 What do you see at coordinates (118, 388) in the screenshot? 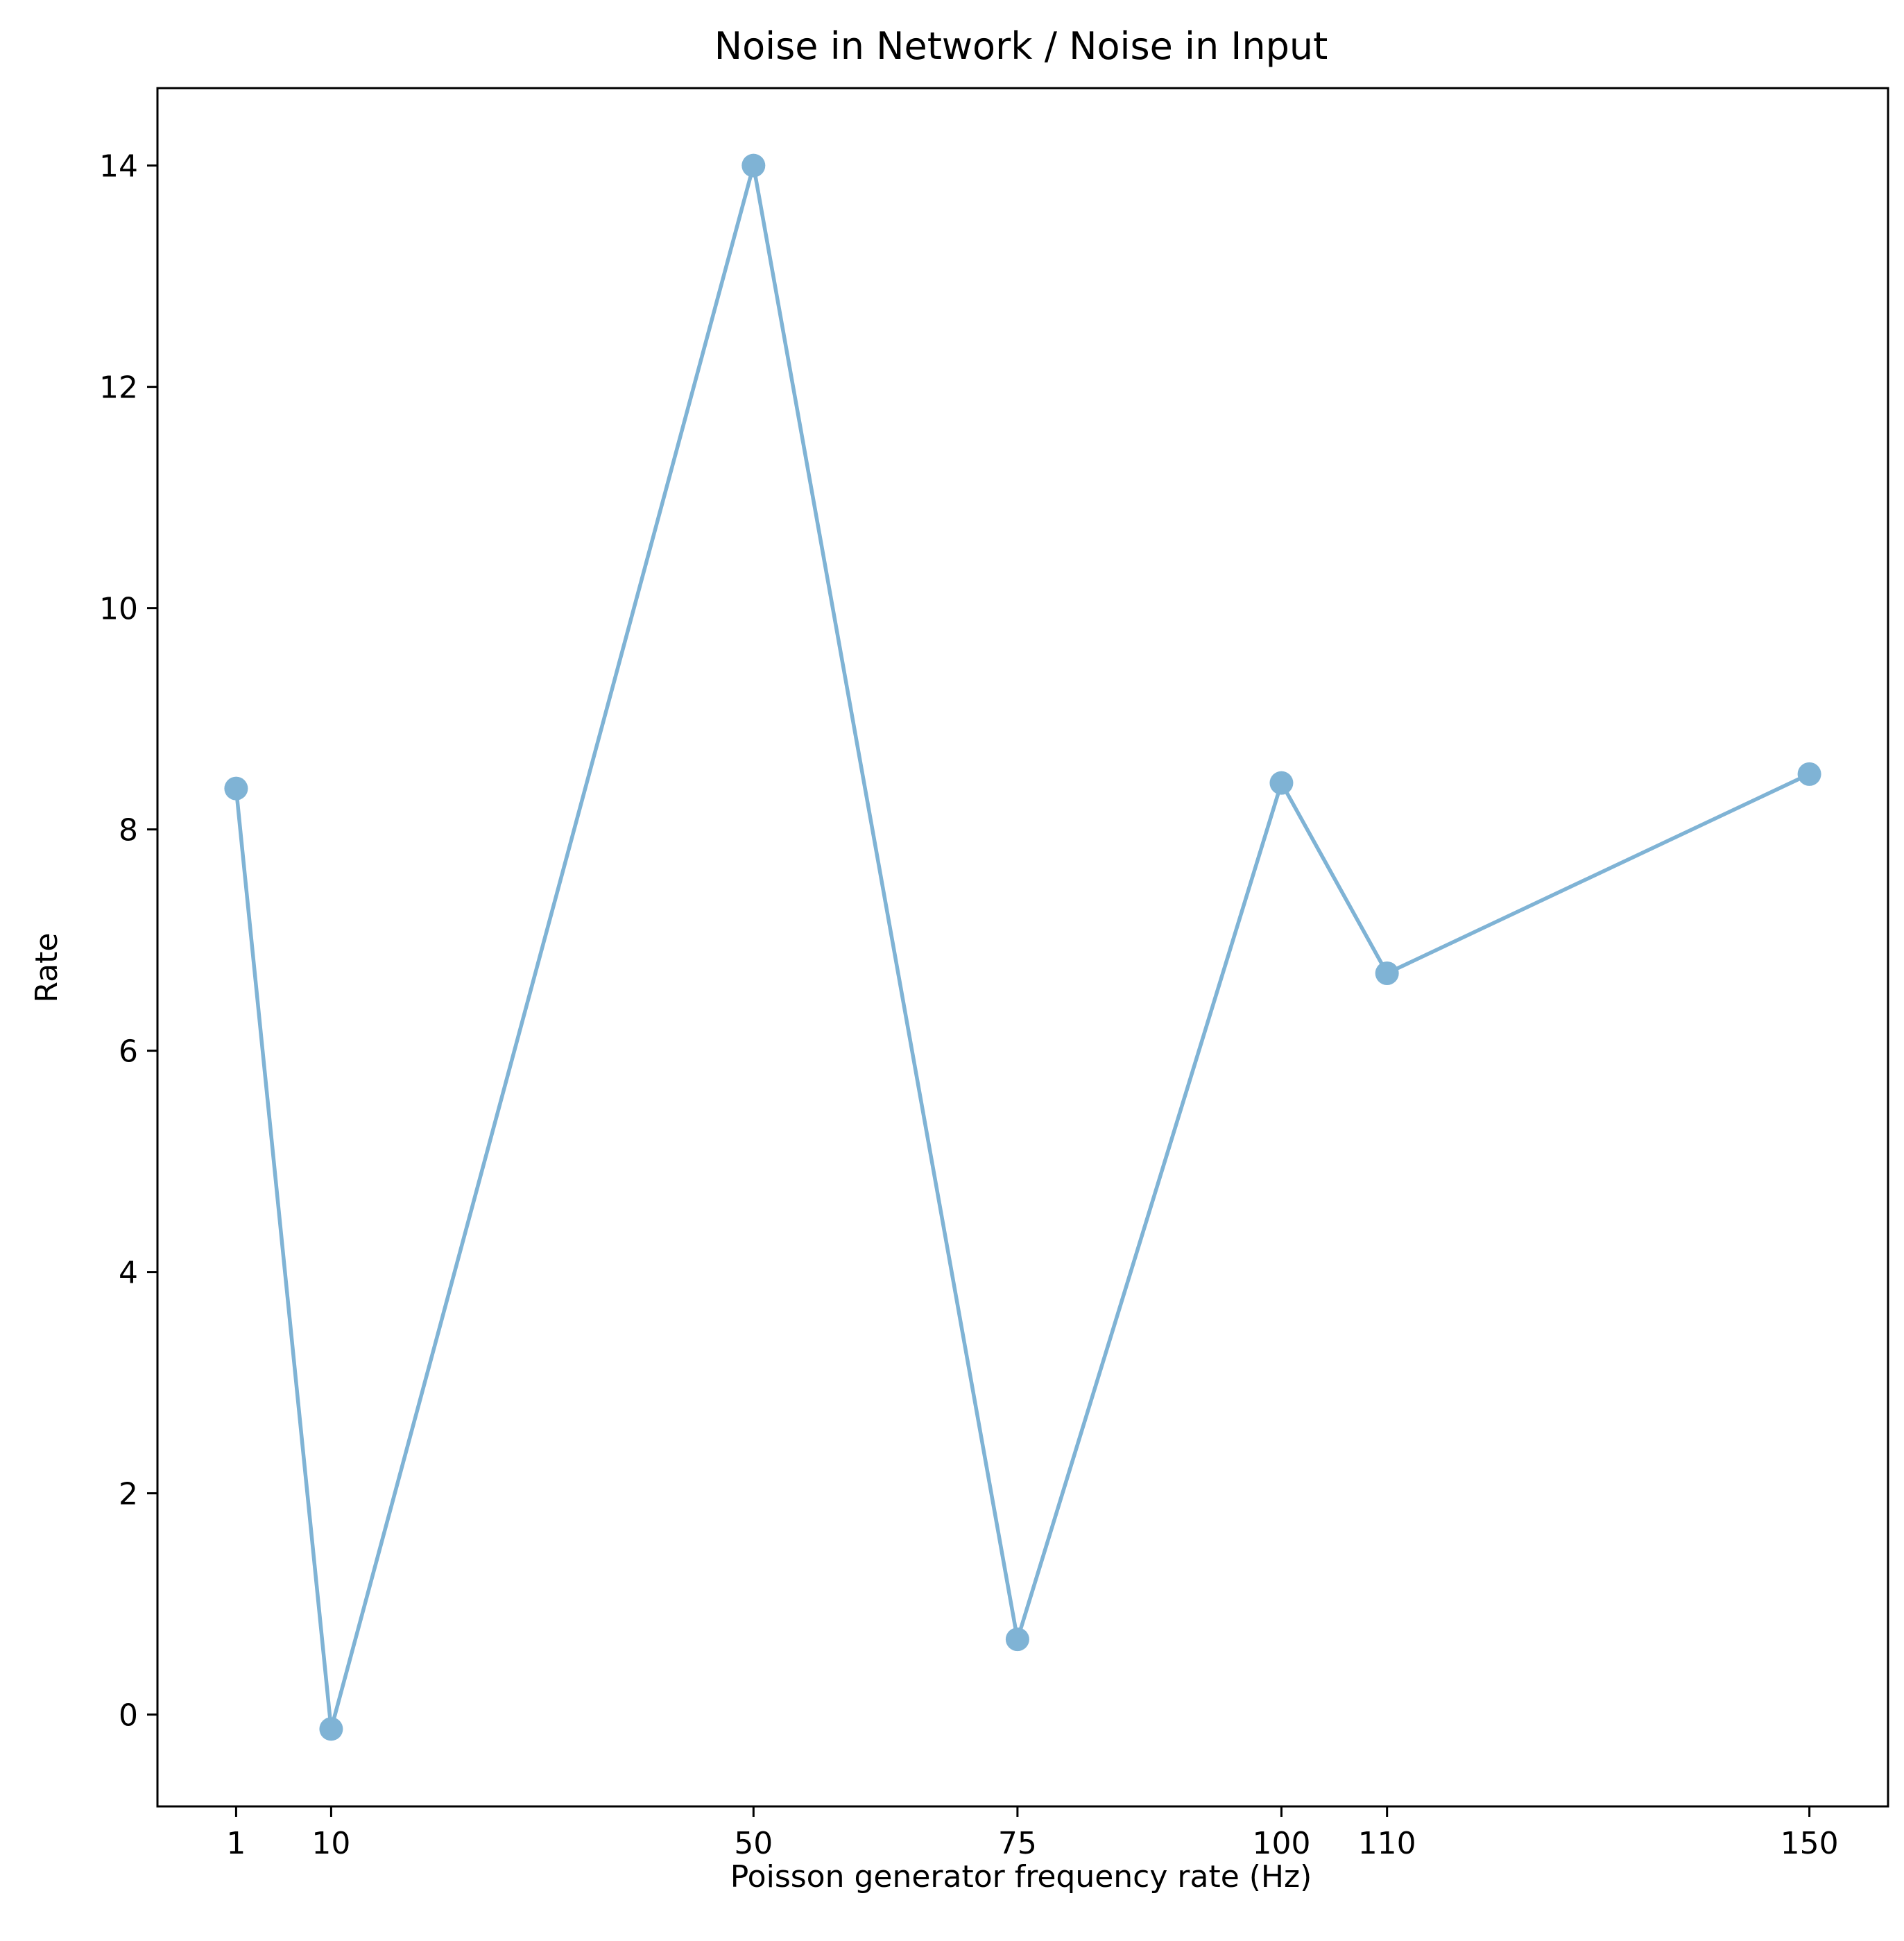
I see `y-tick-label: 12` at bounding box center [118, 388].